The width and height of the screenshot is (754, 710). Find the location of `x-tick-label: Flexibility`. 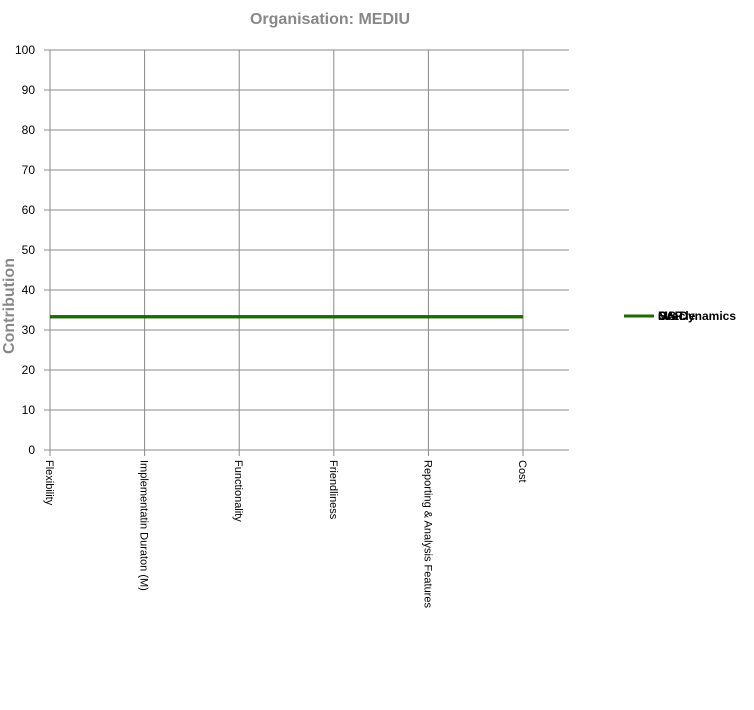

x-tick-label: Flexibility is located at coordinates (49, 483).